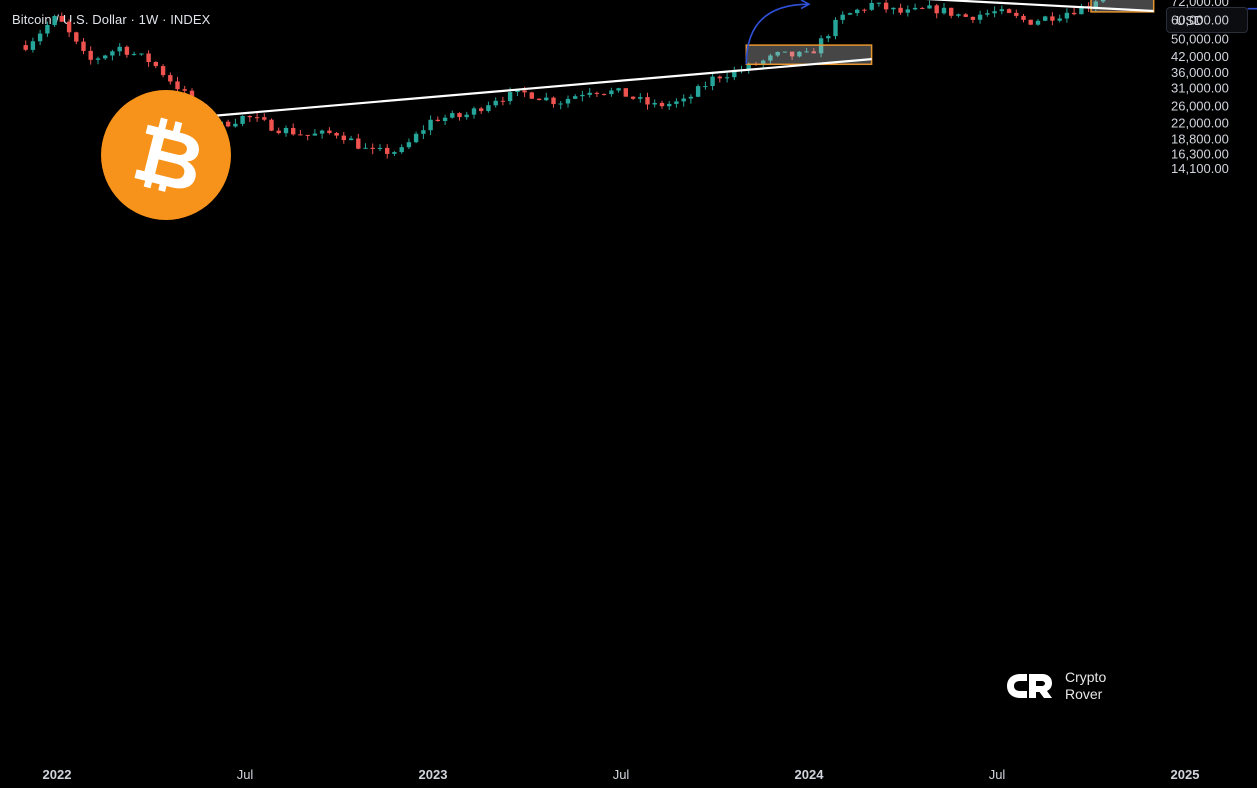  Describe the element at coordinates (1086, 677) in the screenshot. I see `brand-line-1: Crypto` at that location.